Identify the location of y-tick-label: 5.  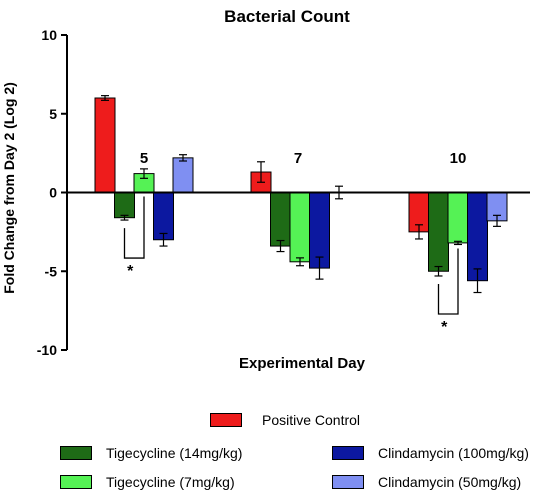
(53, 114).